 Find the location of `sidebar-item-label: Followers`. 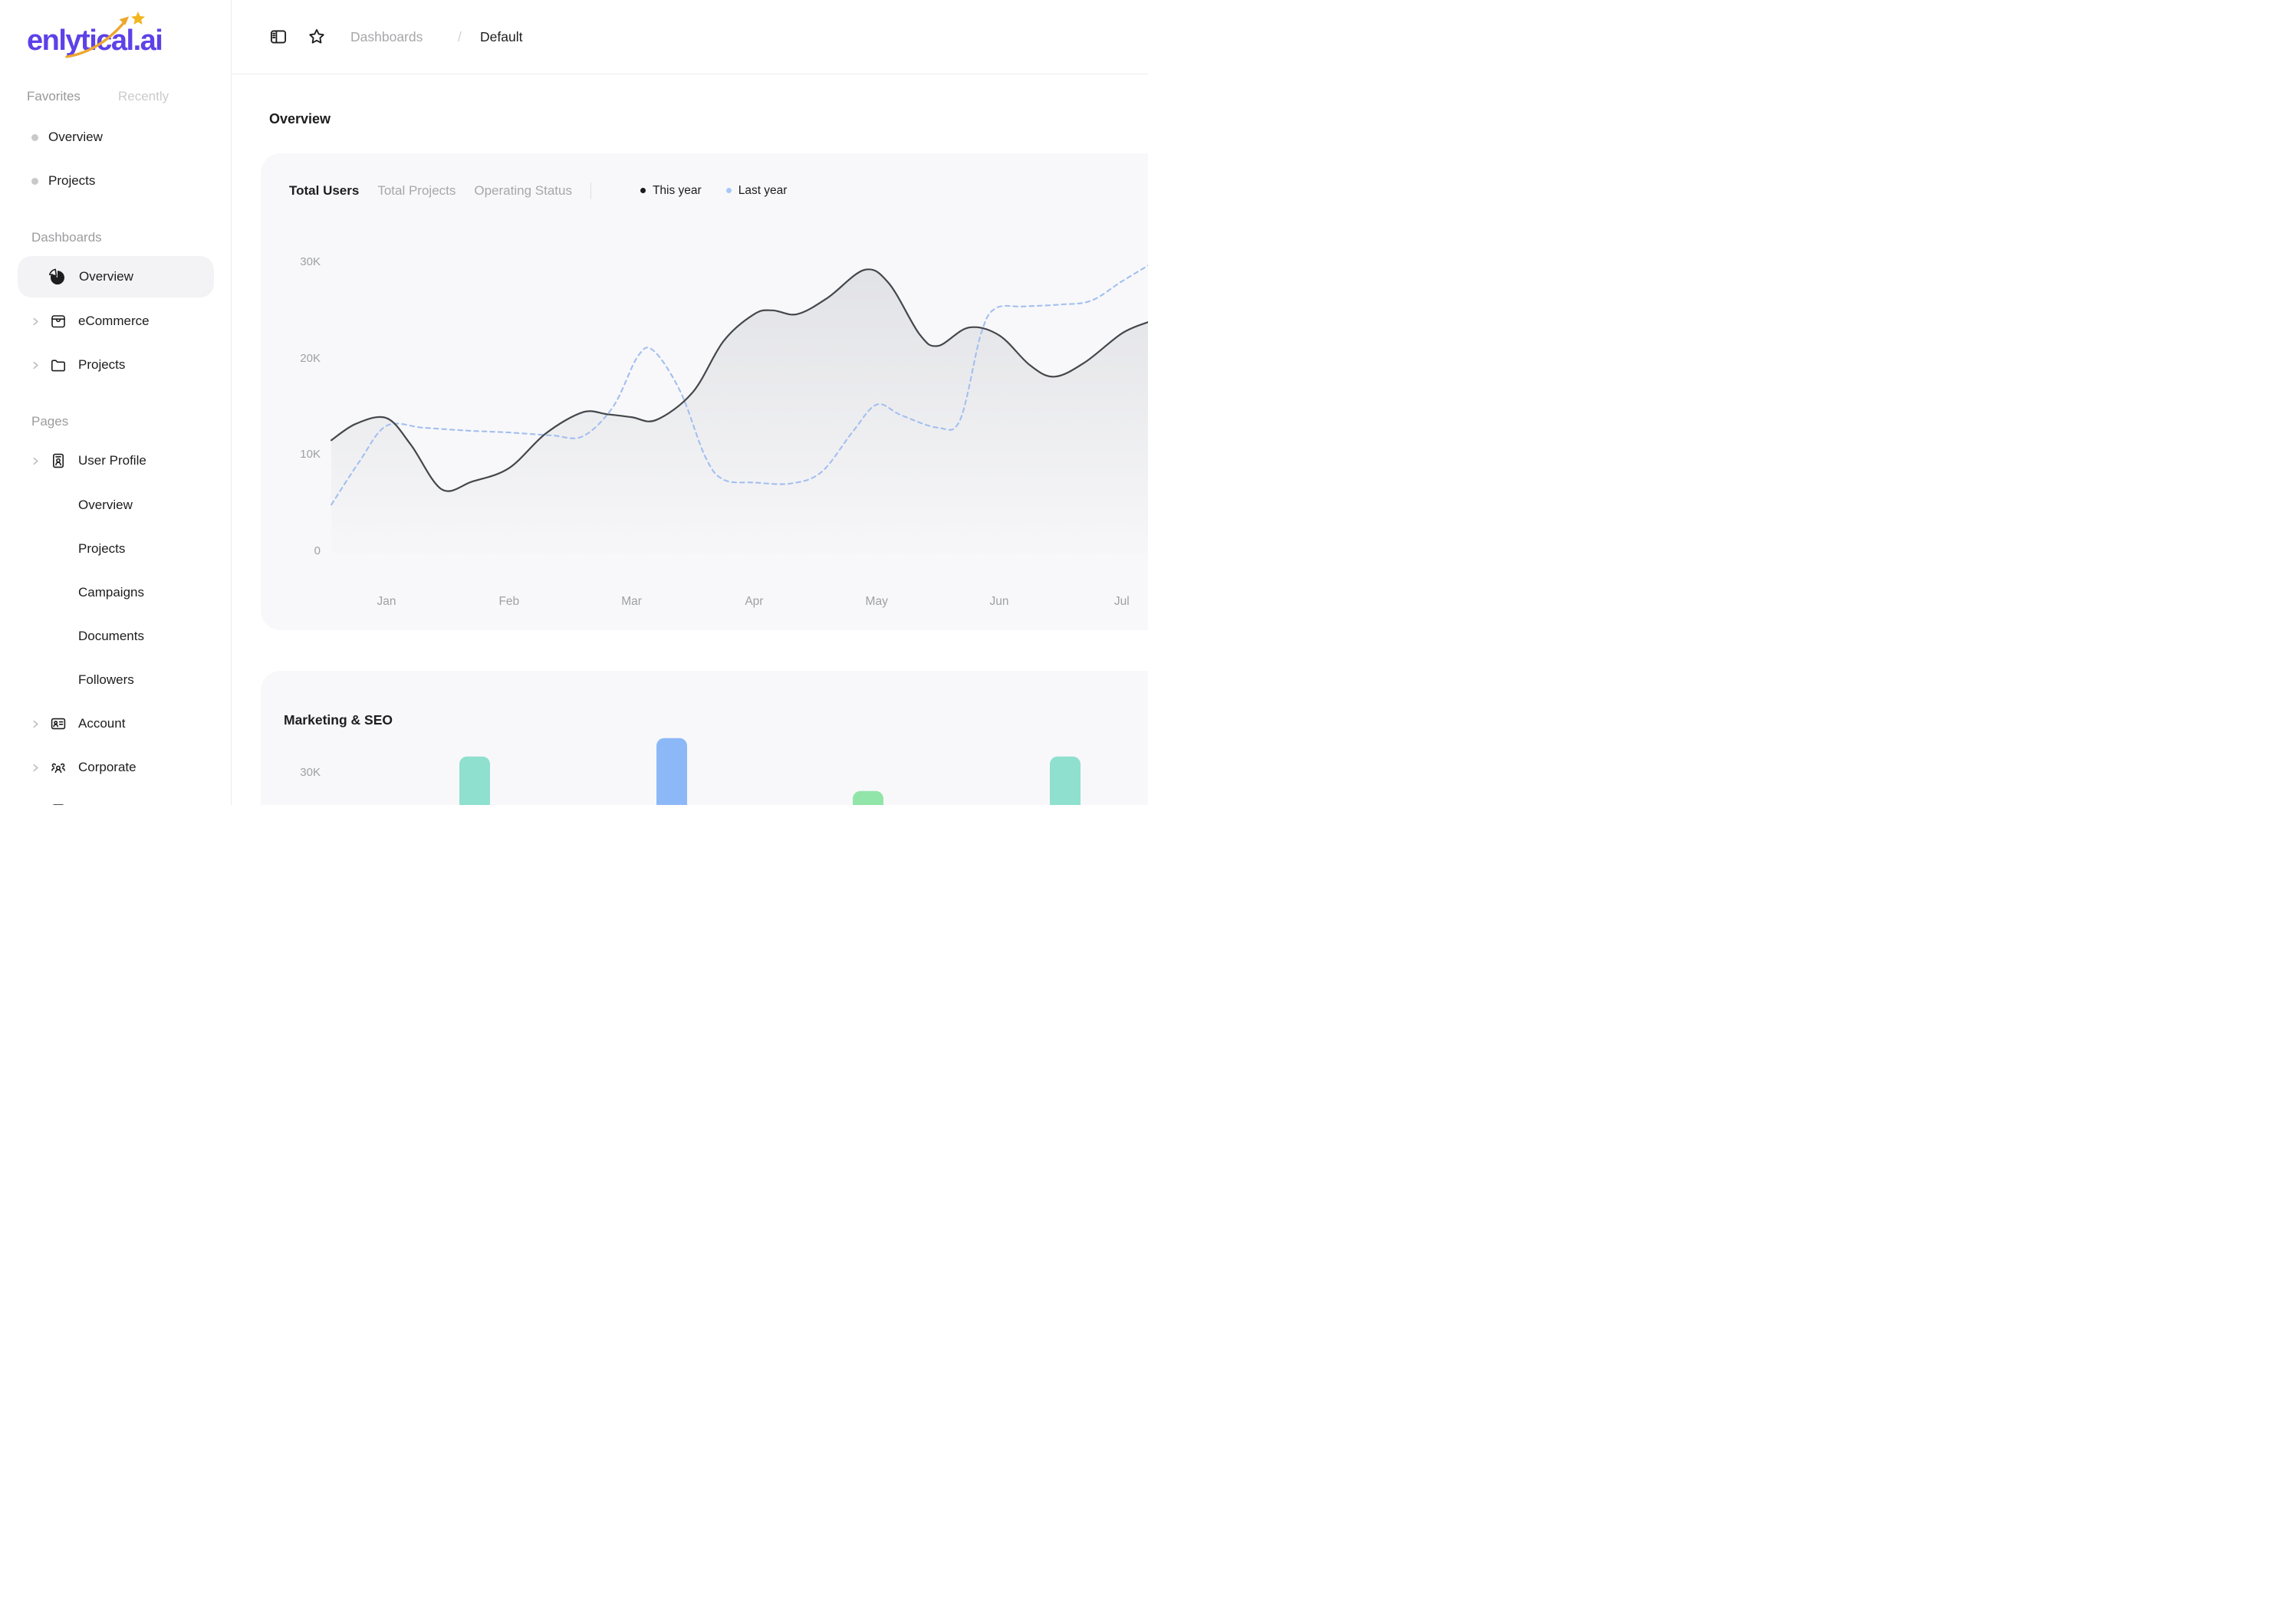

sidebar-item-label: Followers is located at coordinates (106, 680).